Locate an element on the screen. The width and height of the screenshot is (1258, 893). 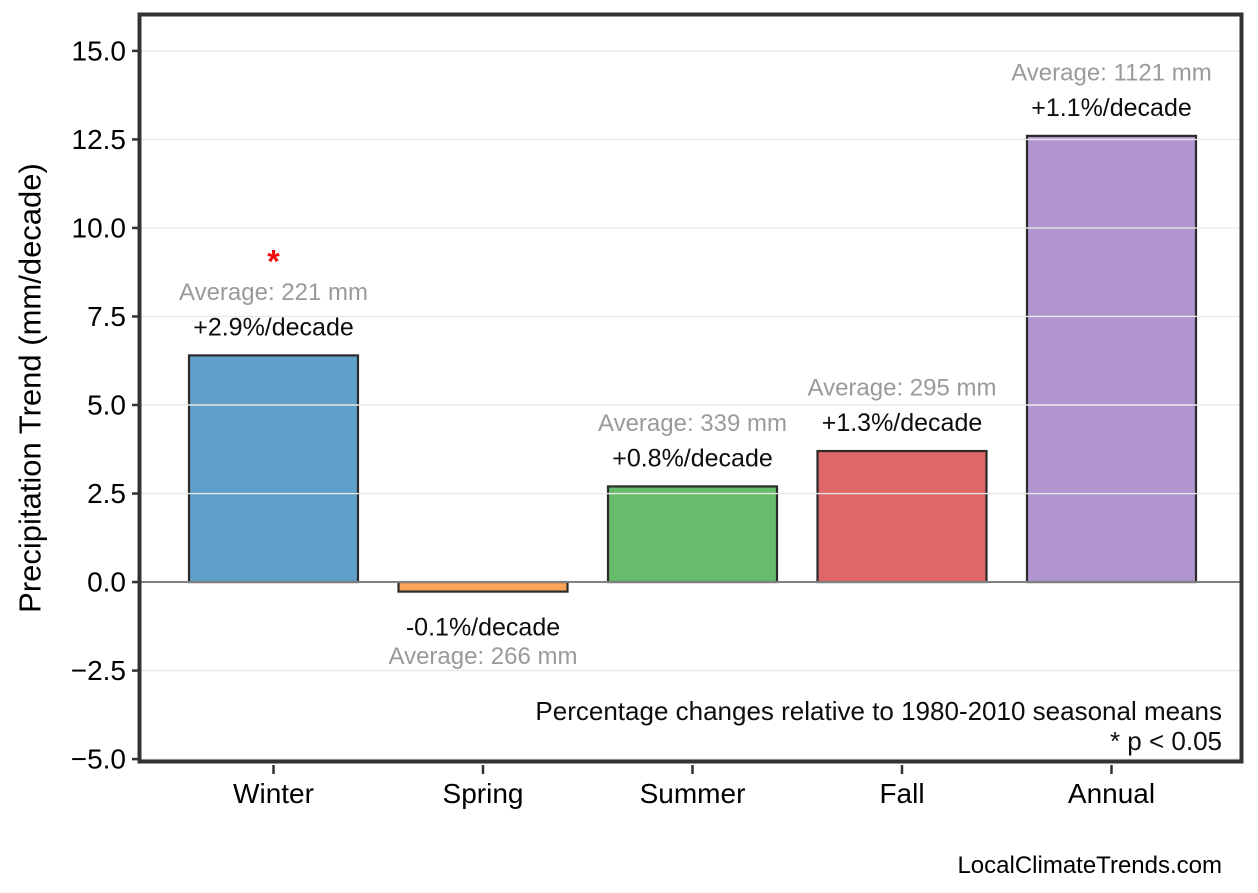
y-tick-label-2: 0.0 is located at coordinates (106, 582).